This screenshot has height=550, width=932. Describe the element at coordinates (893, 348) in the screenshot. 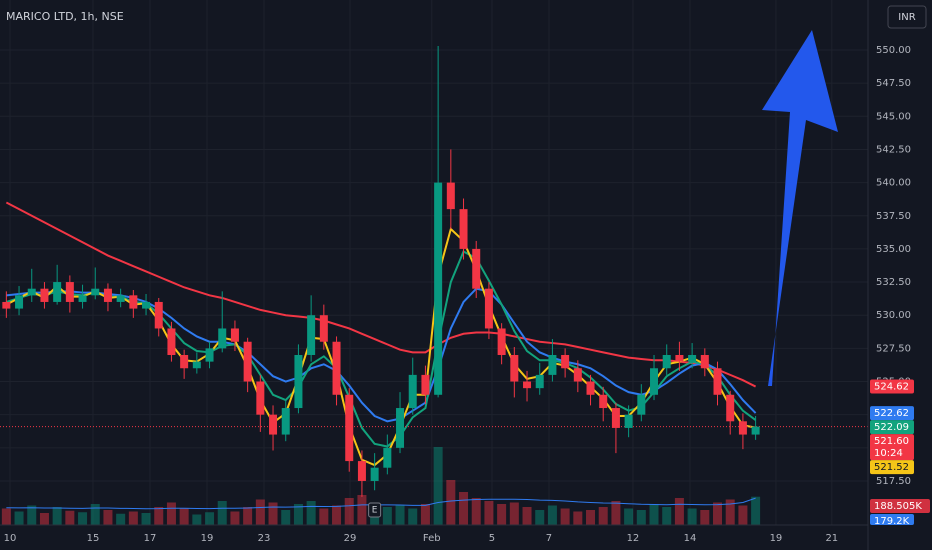

I see `y-tick-label: 527.50` at that location.